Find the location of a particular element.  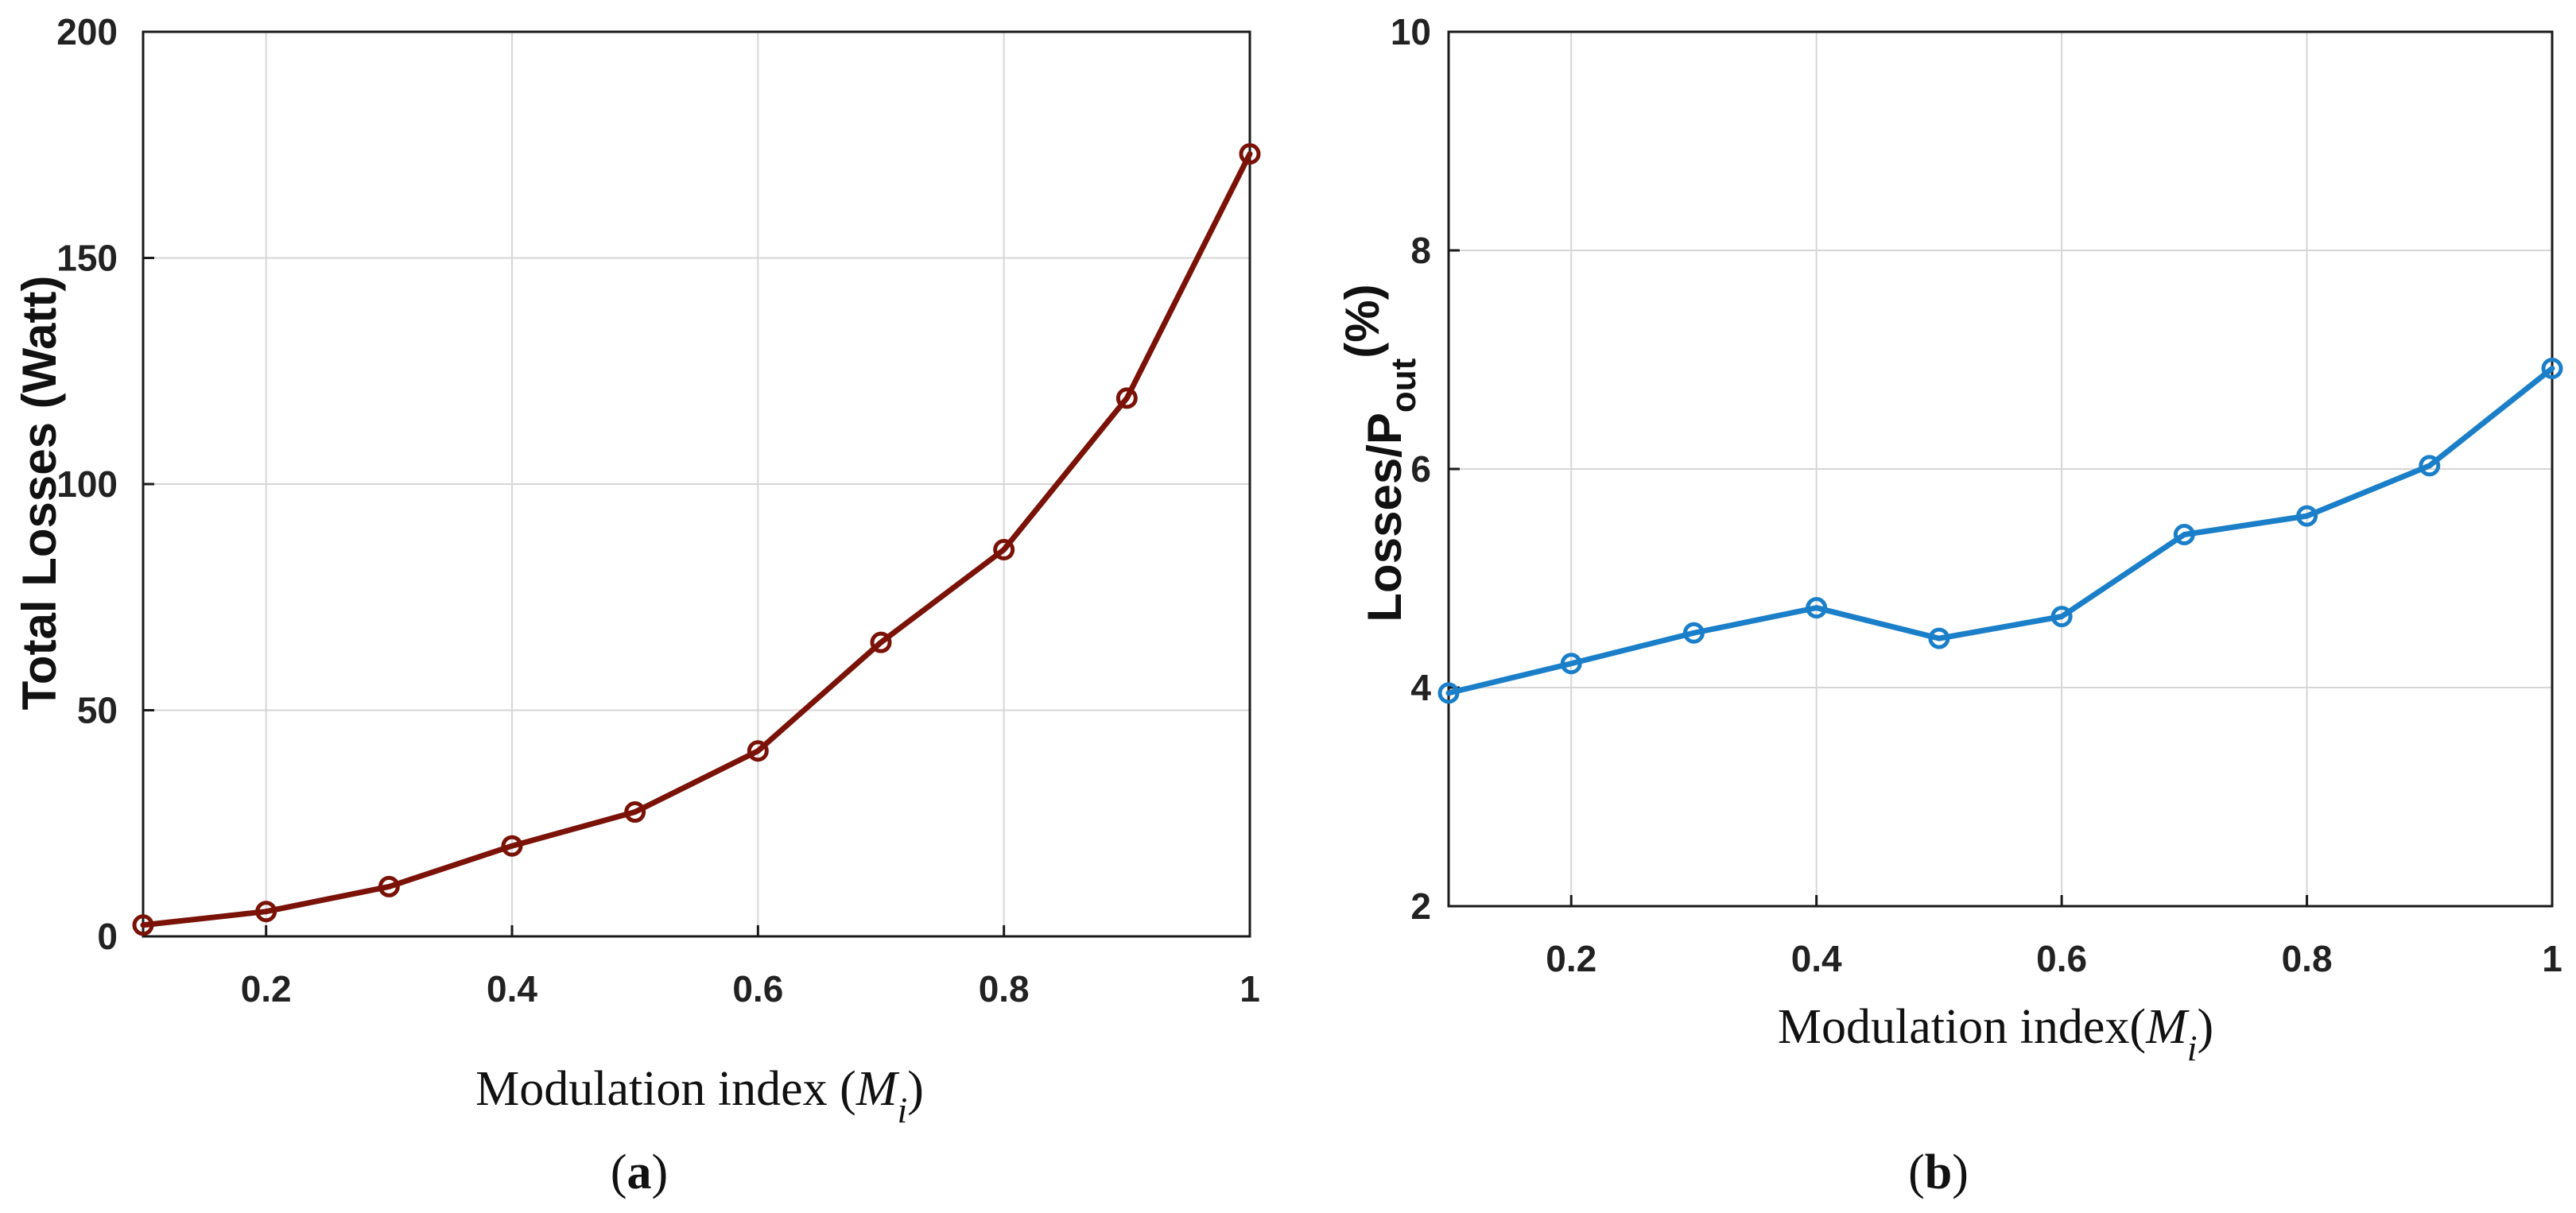

y-axis-label-text: Total Losses (Watt) is located at coordinates (39, 494).